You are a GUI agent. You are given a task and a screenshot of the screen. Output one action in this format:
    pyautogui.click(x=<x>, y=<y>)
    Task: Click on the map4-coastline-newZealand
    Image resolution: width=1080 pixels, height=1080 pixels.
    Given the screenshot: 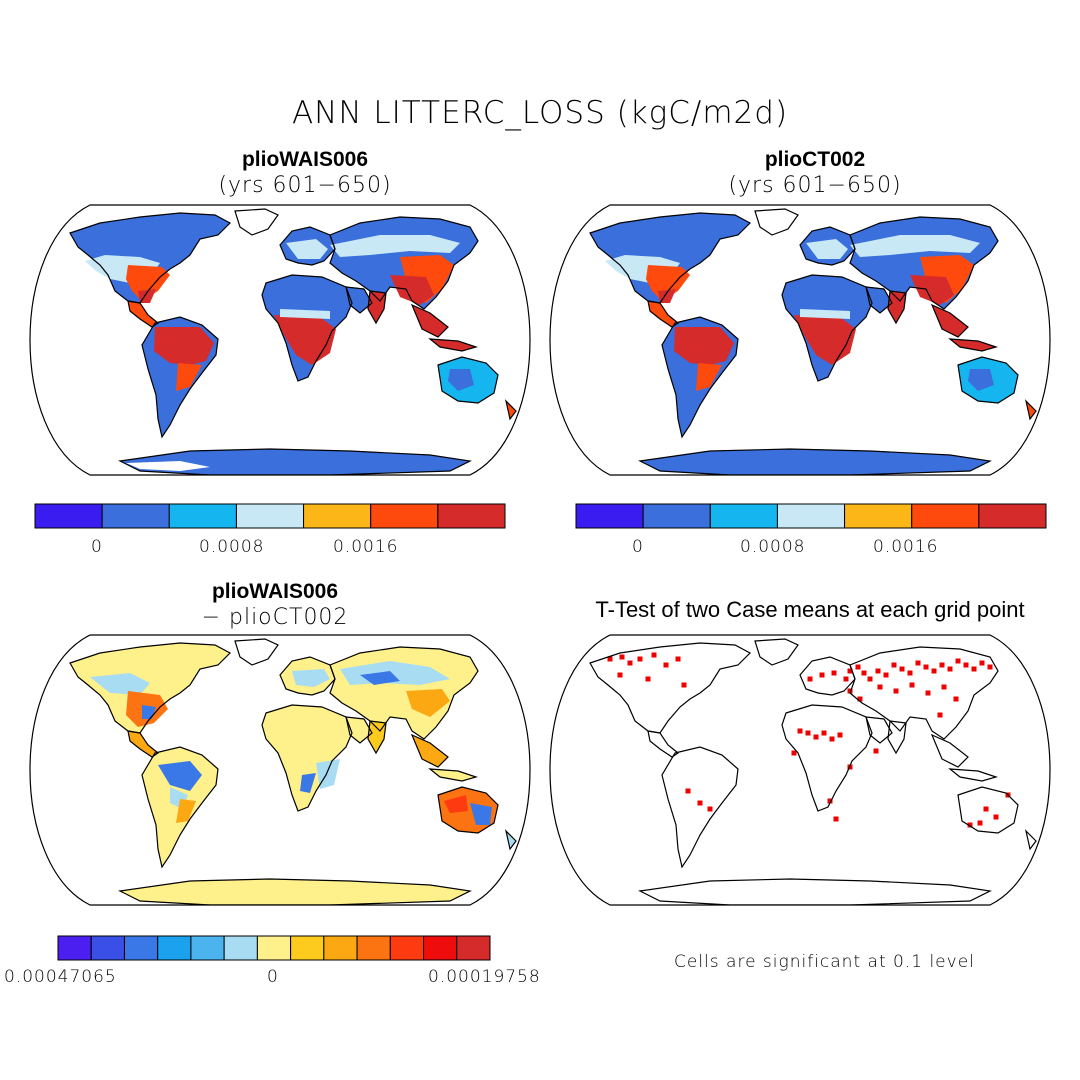 What is the action you would take?
    pyautogui.click(x=1030, y=840)
    